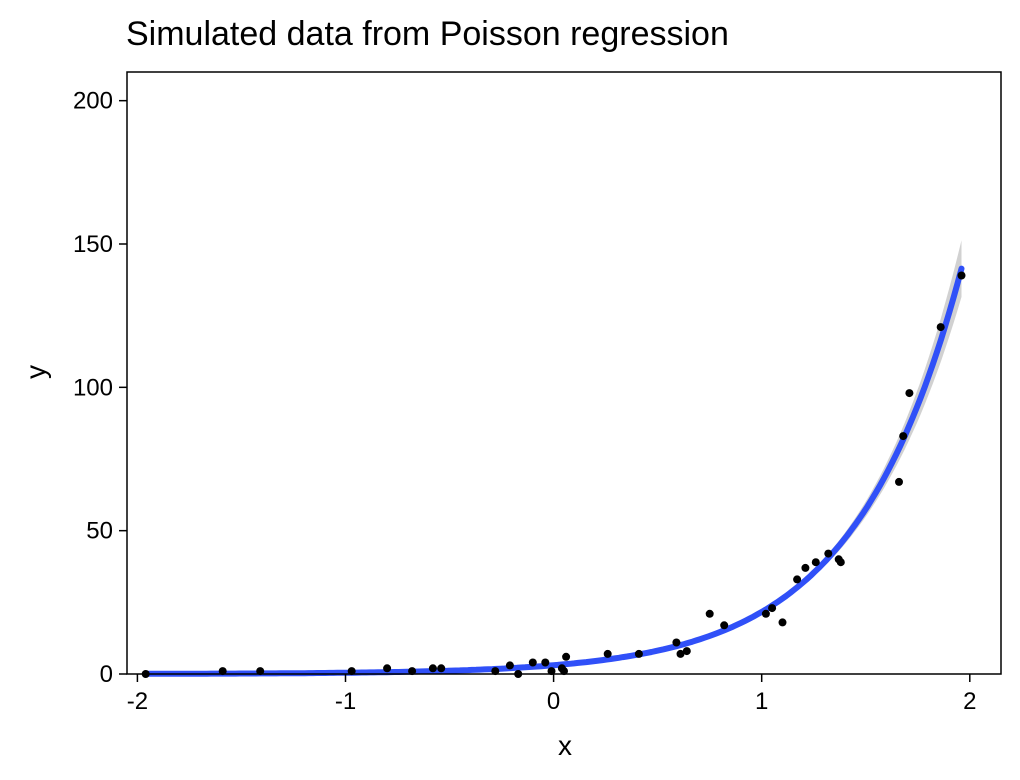 This screenshot has width=1020, height=780. Describe the element at coordinates (761, 701) in the screenshot. I see `x-tick-label: 1` at that location.